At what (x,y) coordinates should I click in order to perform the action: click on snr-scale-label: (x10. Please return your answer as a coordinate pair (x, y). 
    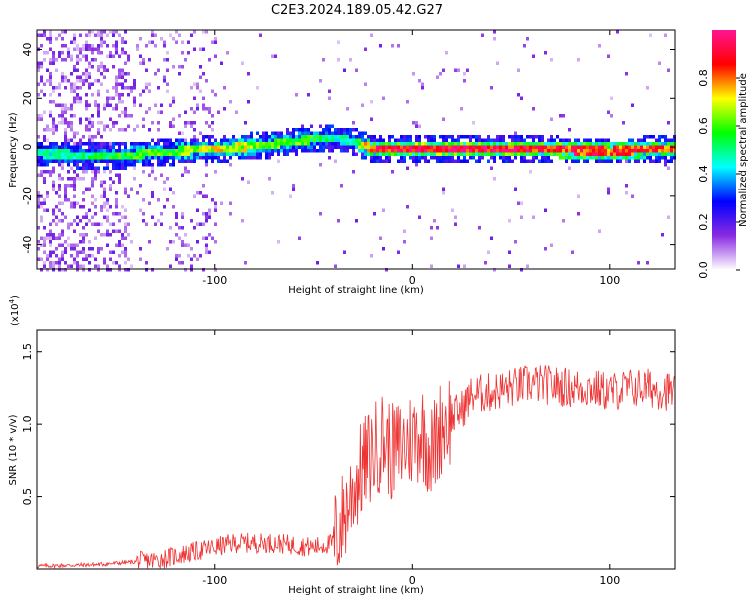
    Looking at the image, I should click on (15, 314).